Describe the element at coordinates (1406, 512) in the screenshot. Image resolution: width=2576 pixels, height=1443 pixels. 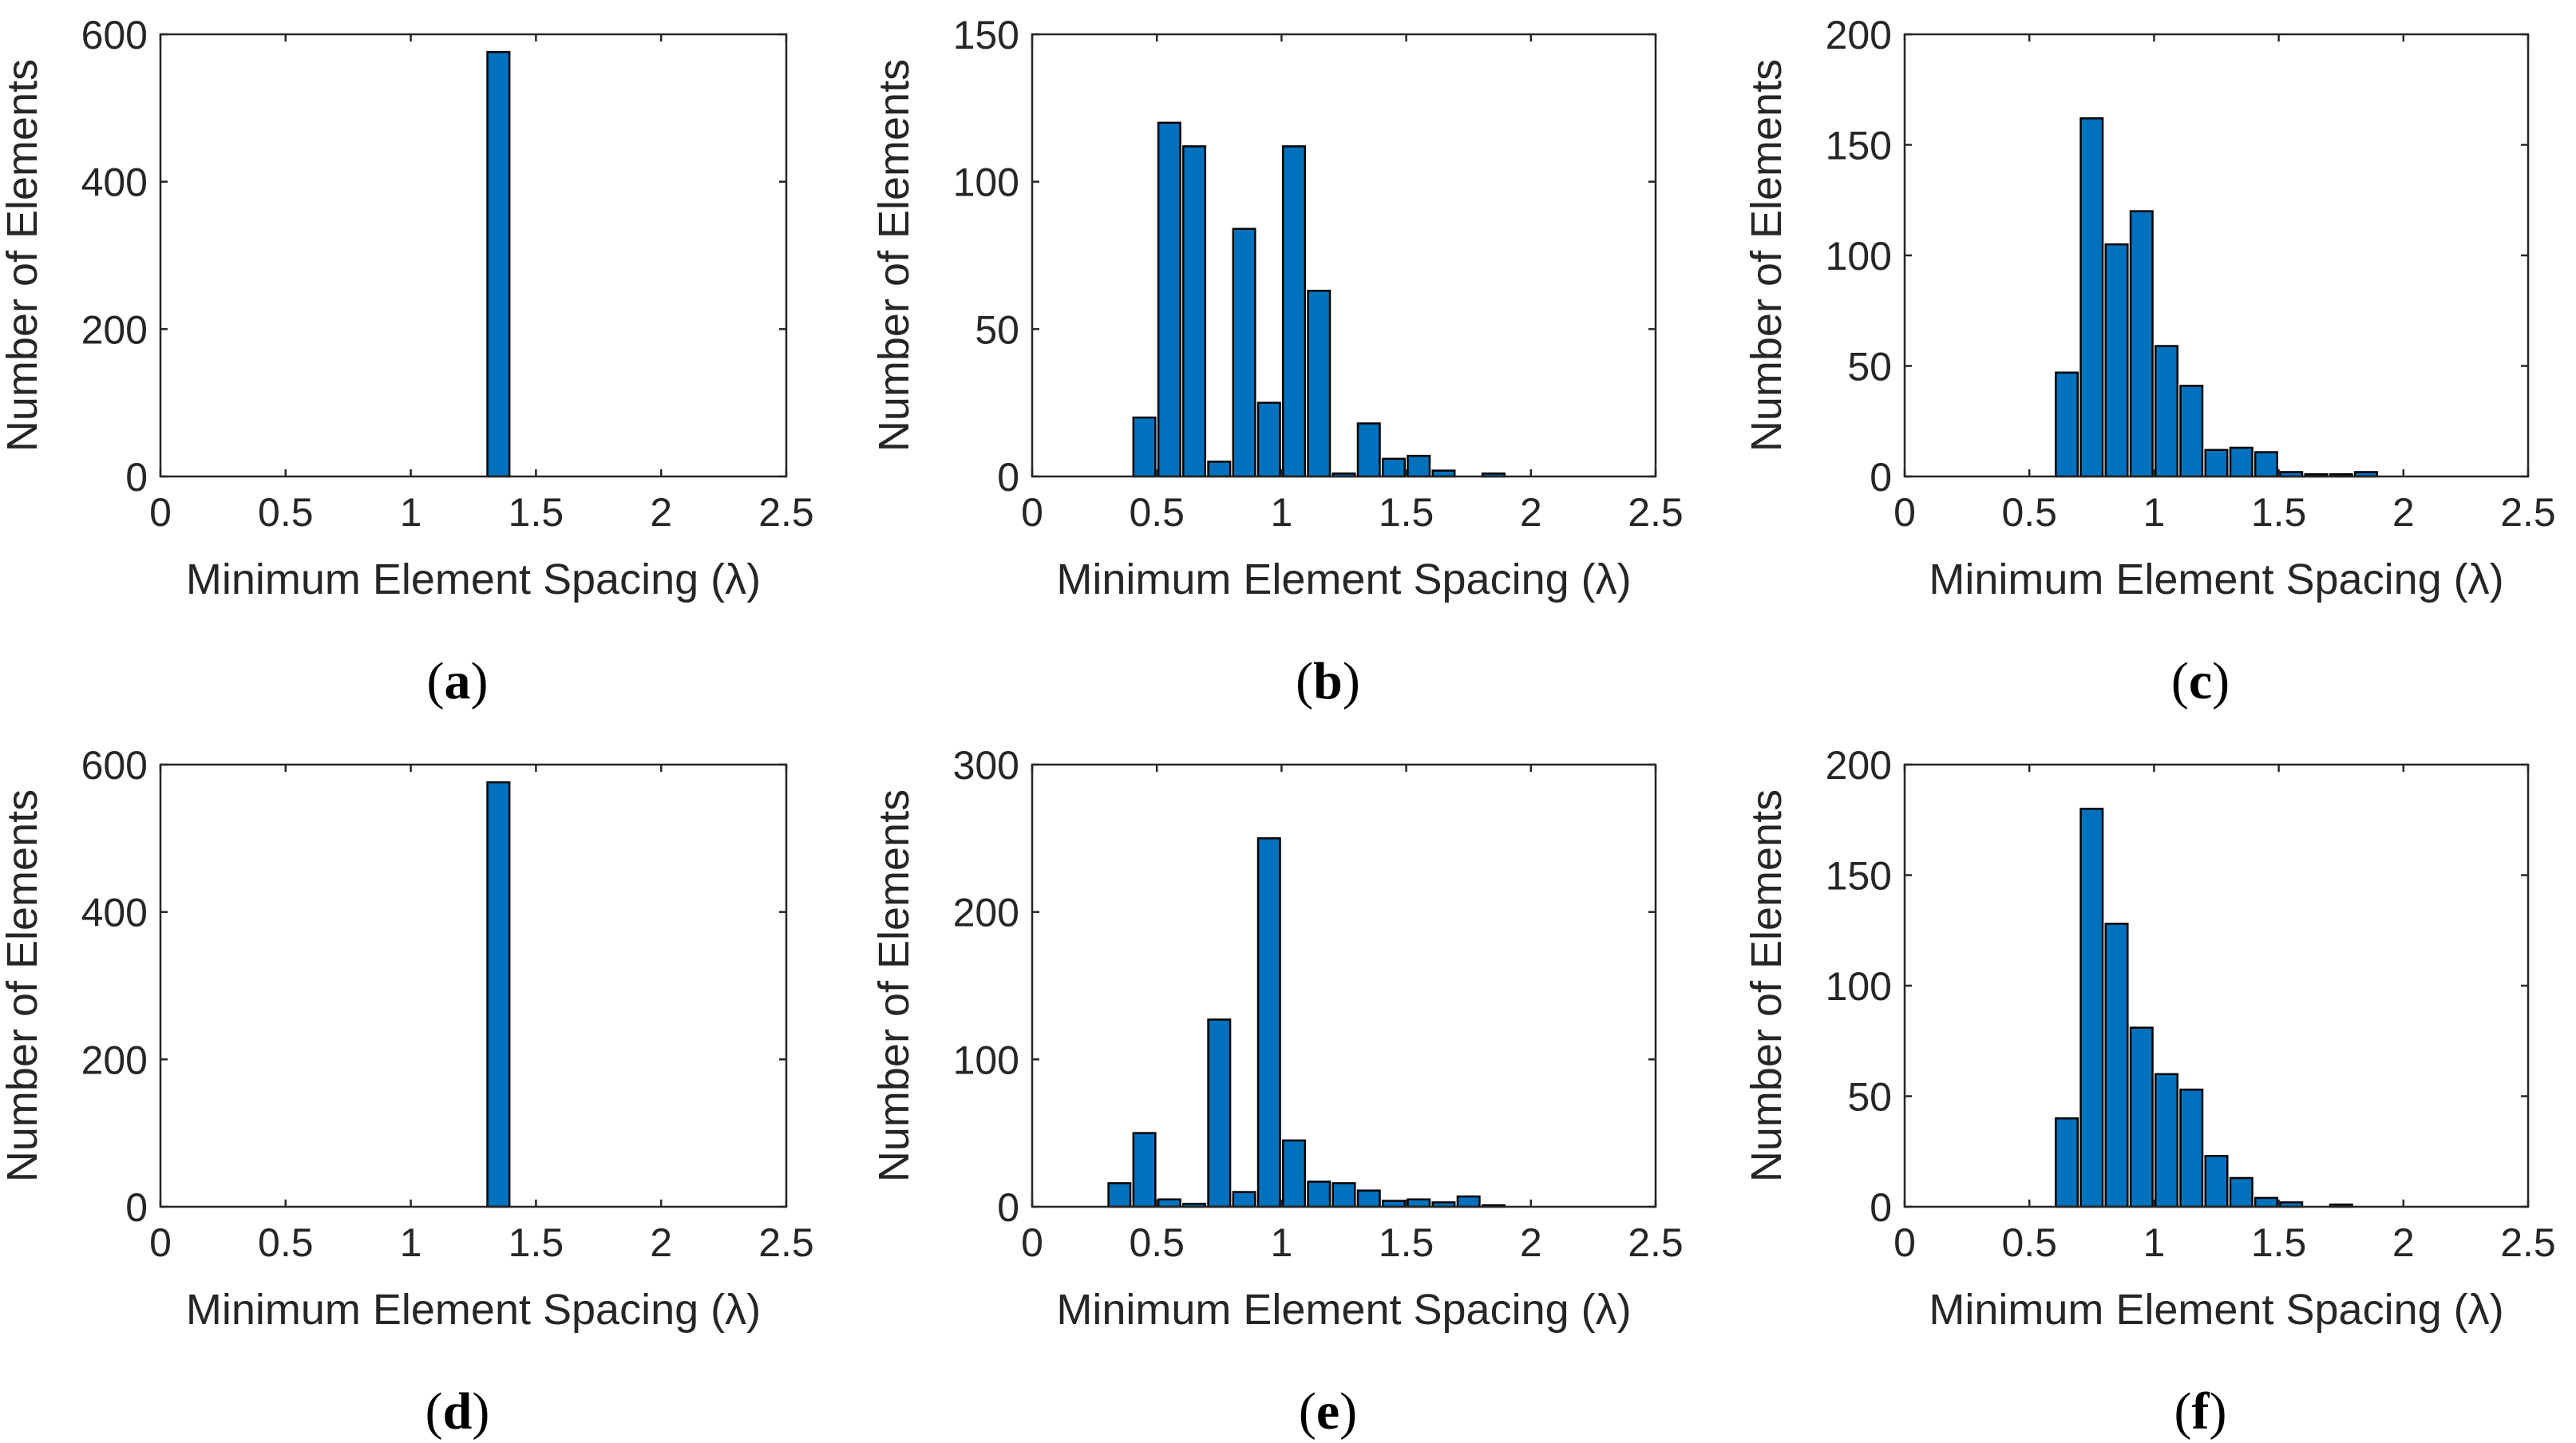
I see `x-tick-label-b-3: 1.5` at that location.